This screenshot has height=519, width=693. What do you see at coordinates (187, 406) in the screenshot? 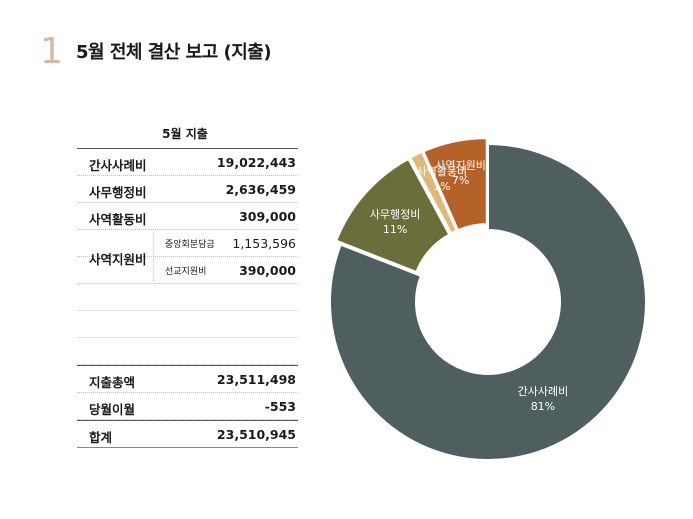
I see `table-row: 당월이월 -553` at bounding box center [187, 406].